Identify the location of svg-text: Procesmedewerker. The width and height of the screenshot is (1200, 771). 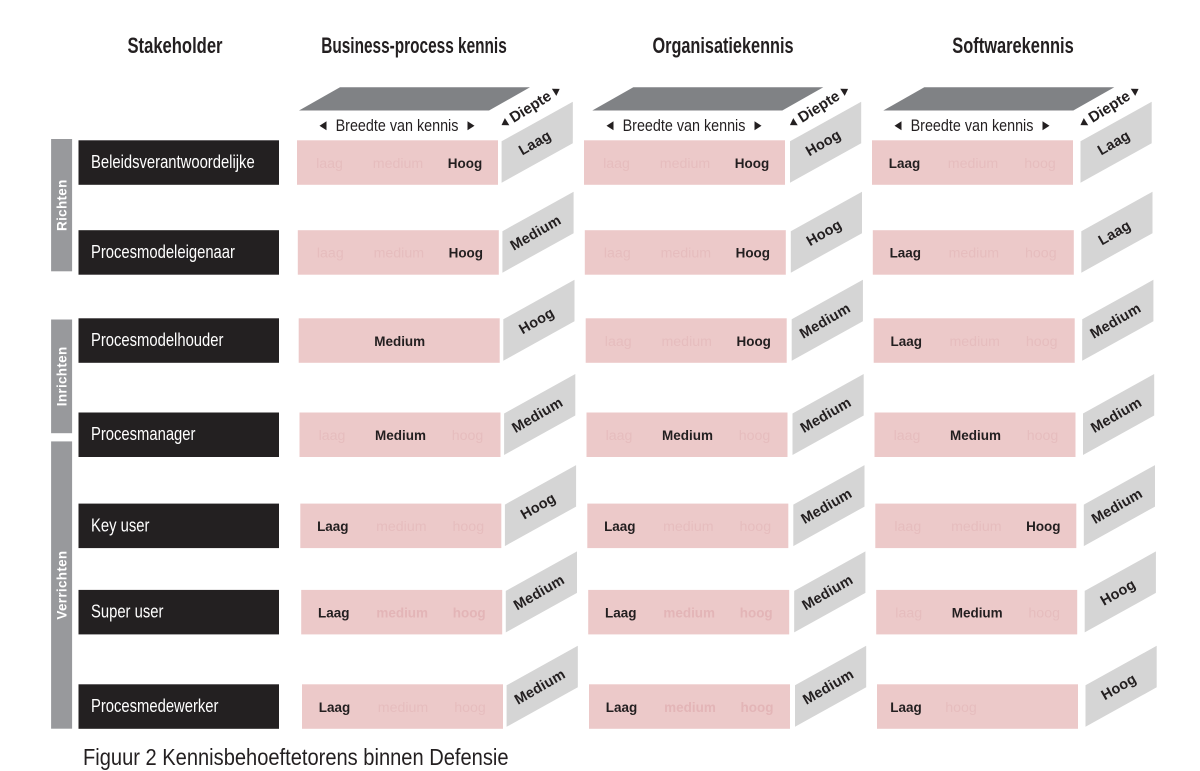
(155, 705).